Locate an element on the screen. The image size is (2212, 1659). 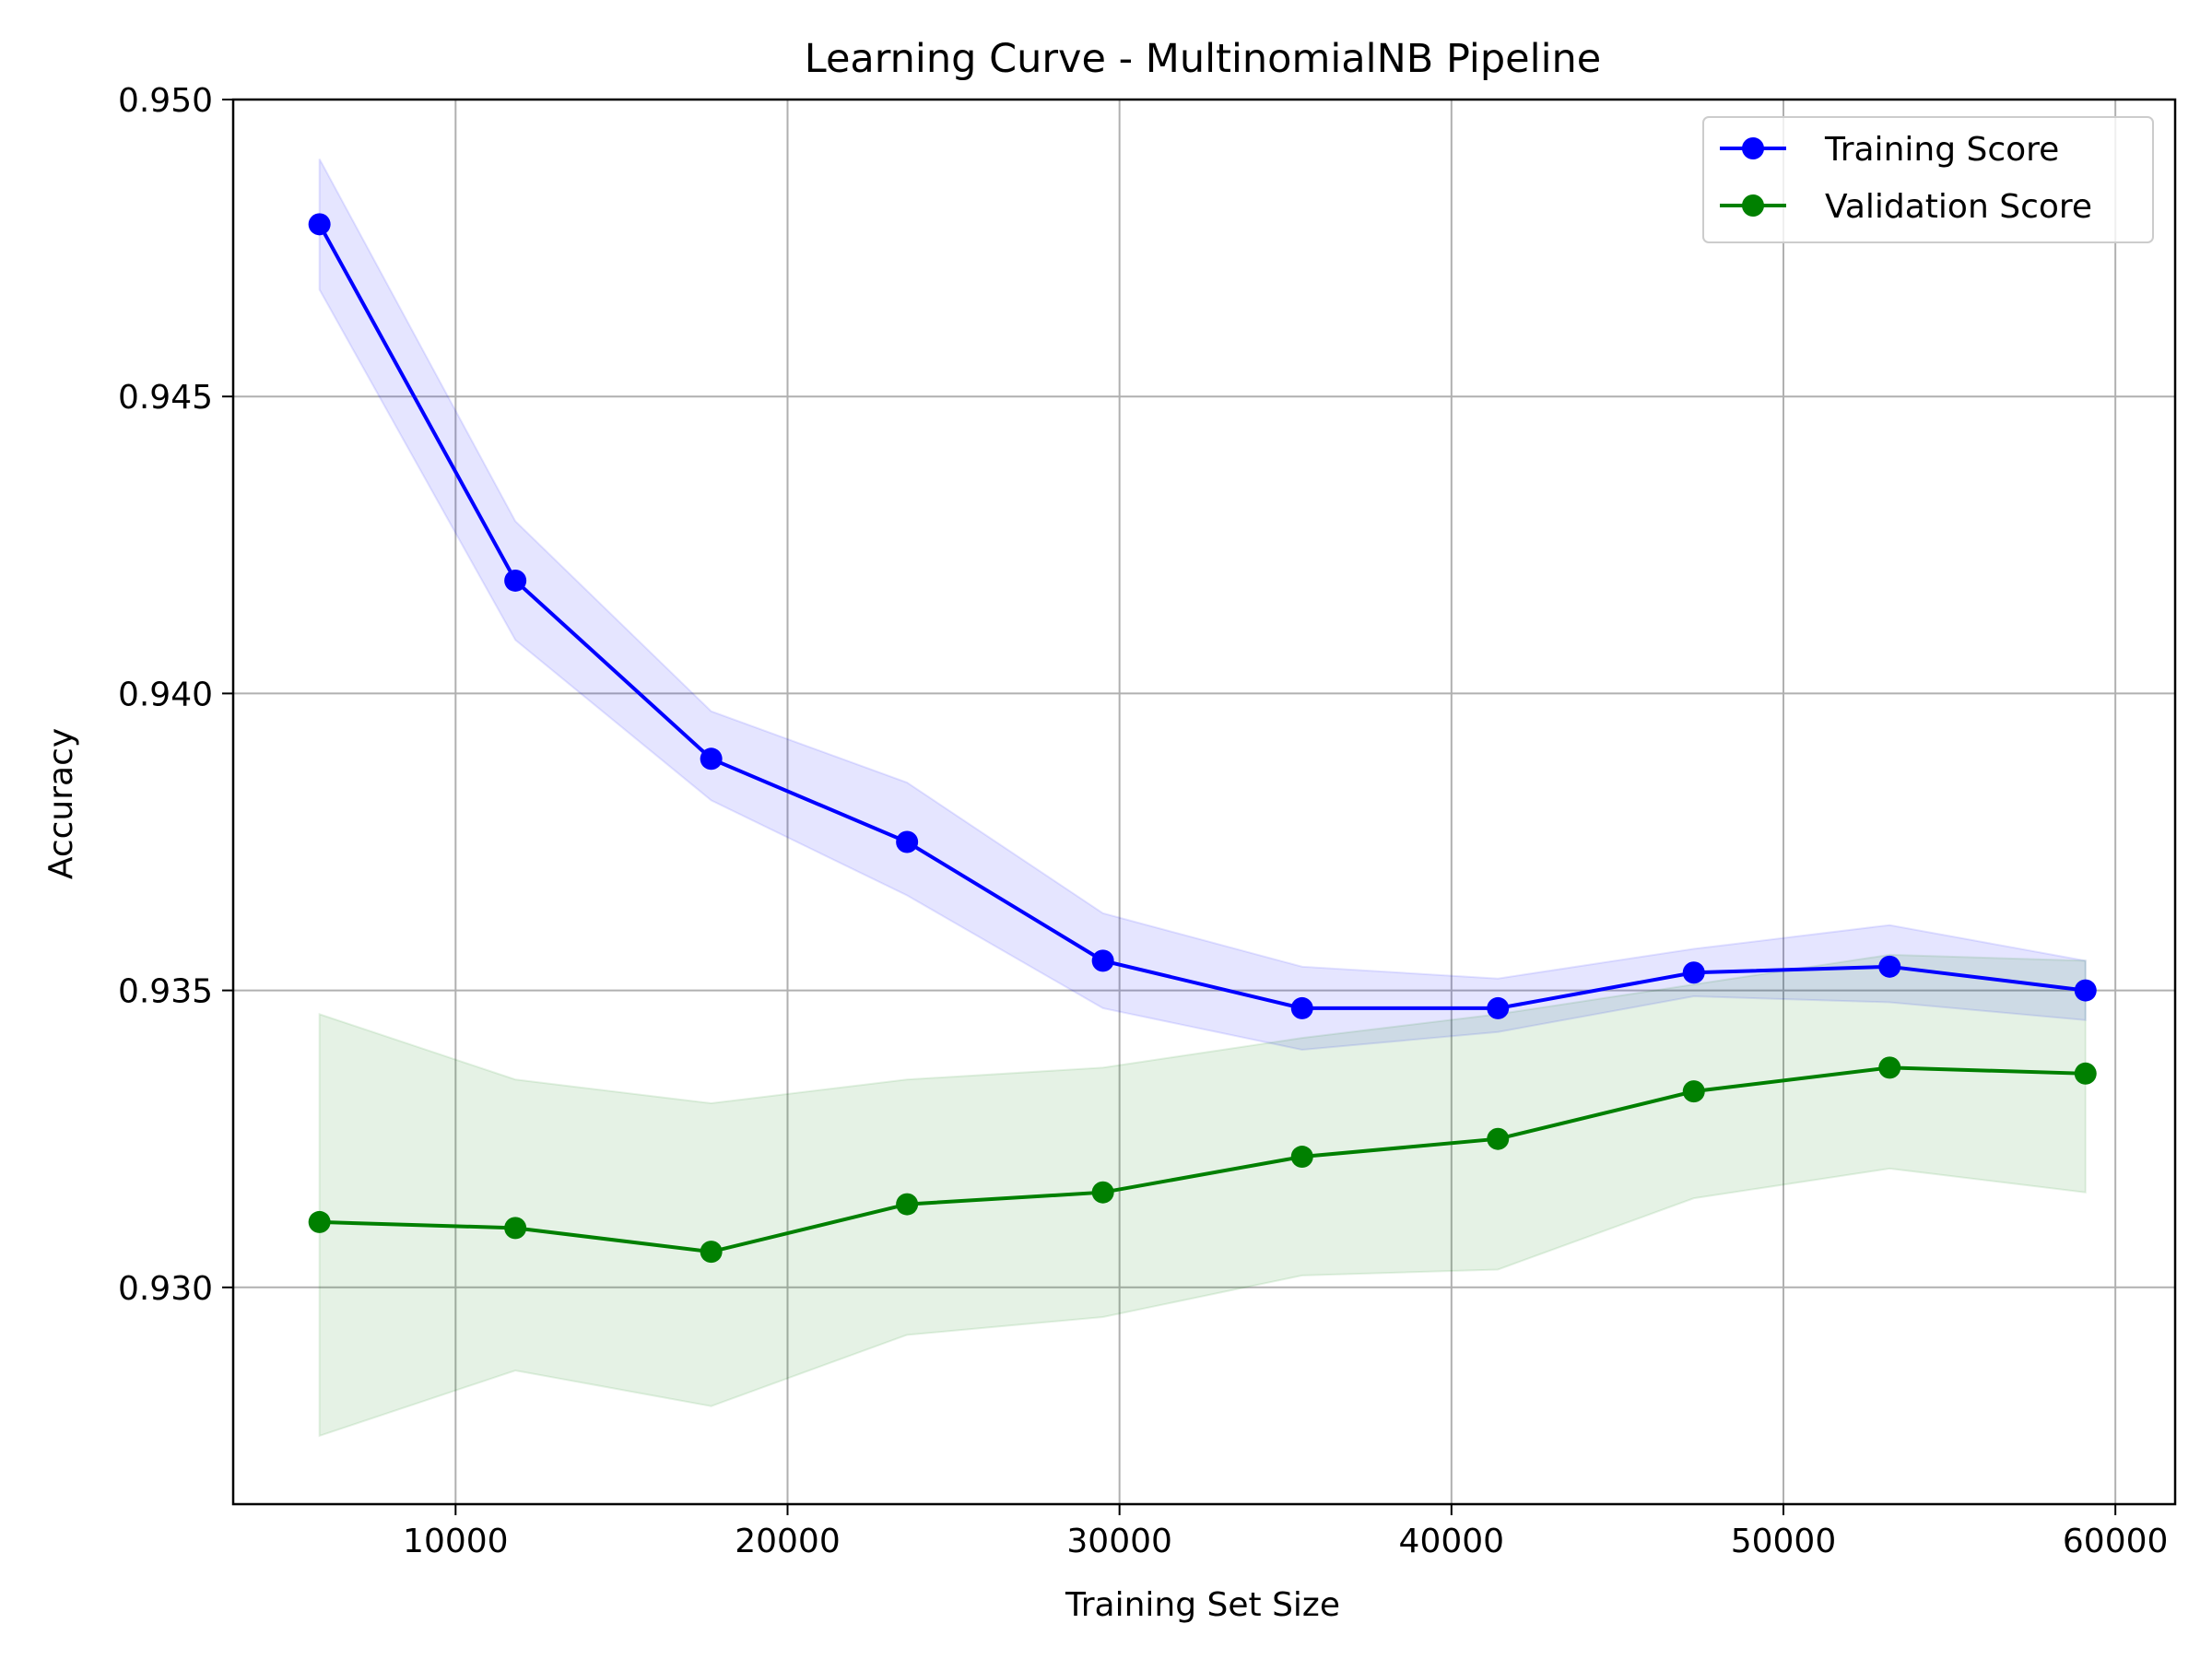
x-tick-label: 20000 is located at coordinates (788, 1541).